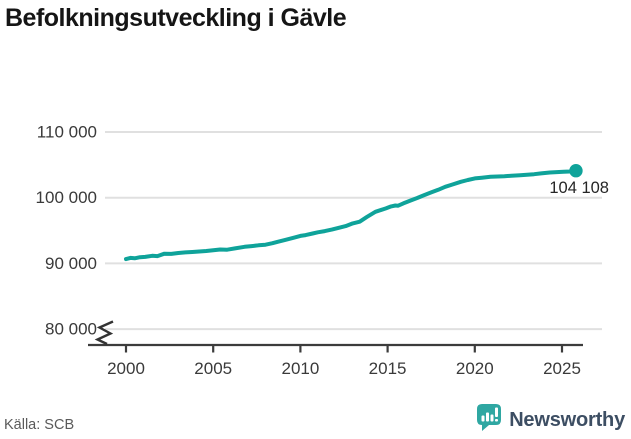  Describe the element at coordinates (71, 329) in the screenshot. I see `y-axis-tick-label: 80 000` at that location.